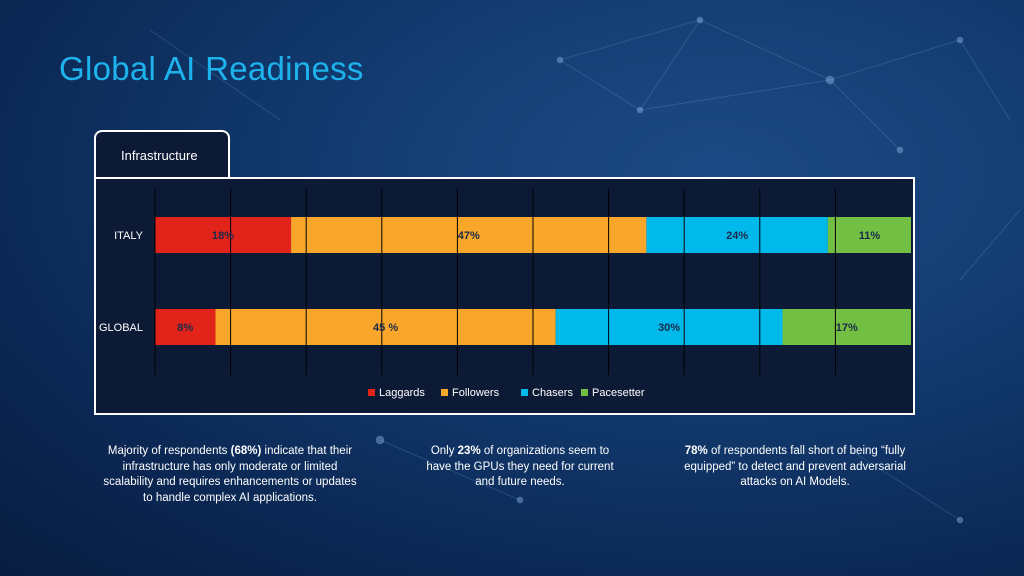  I want to click on bar-followers-global, so click(385, 327).